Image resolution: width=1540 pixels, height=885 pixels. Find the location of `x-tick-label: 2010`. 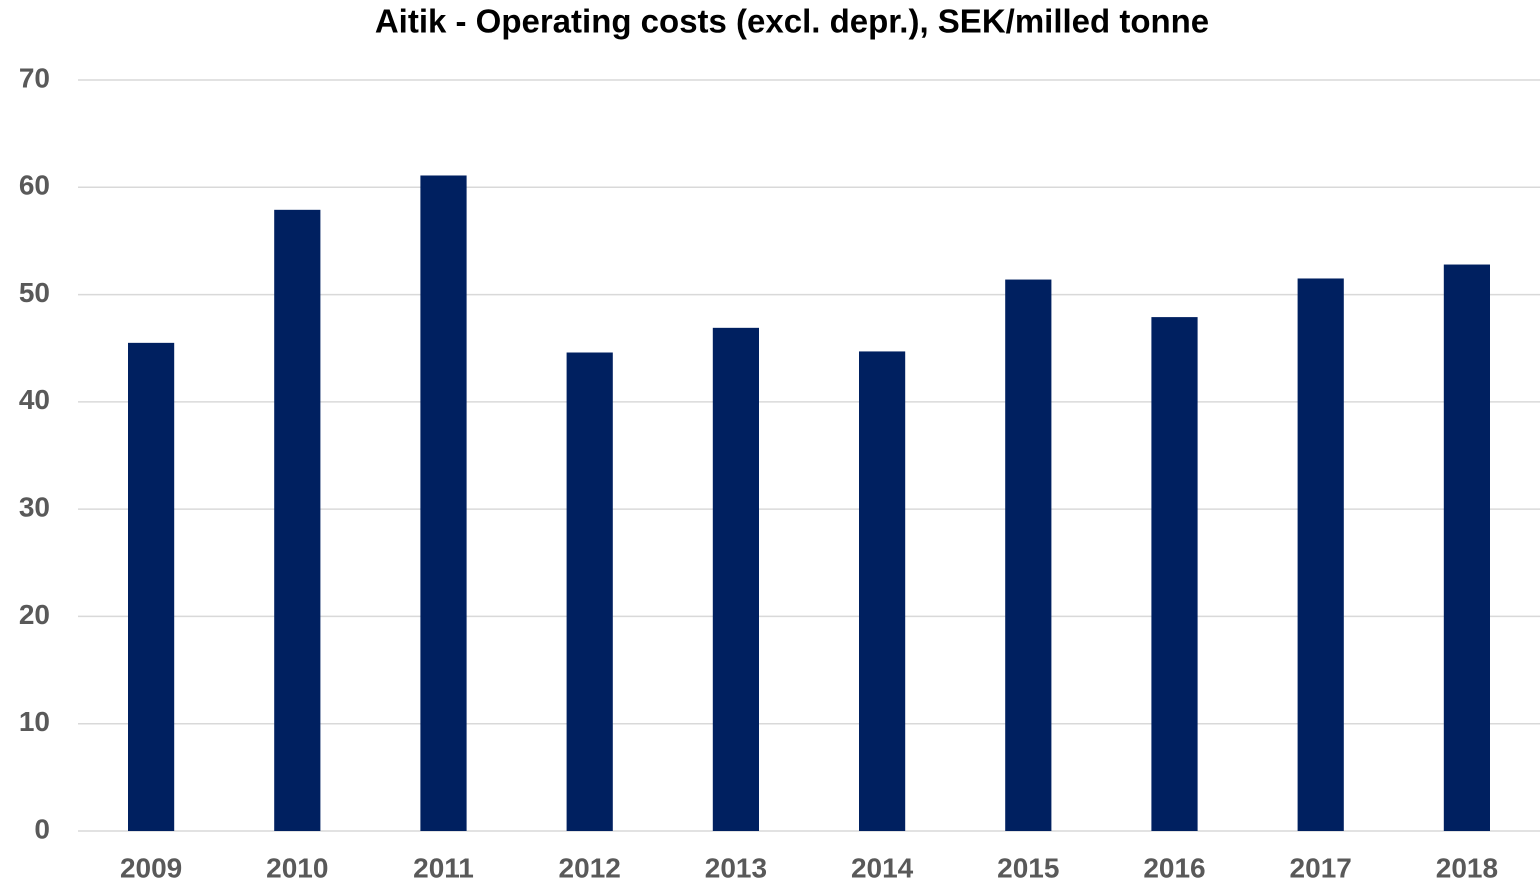

x-tick-label: 2010 is located at coordinates (297, 867).